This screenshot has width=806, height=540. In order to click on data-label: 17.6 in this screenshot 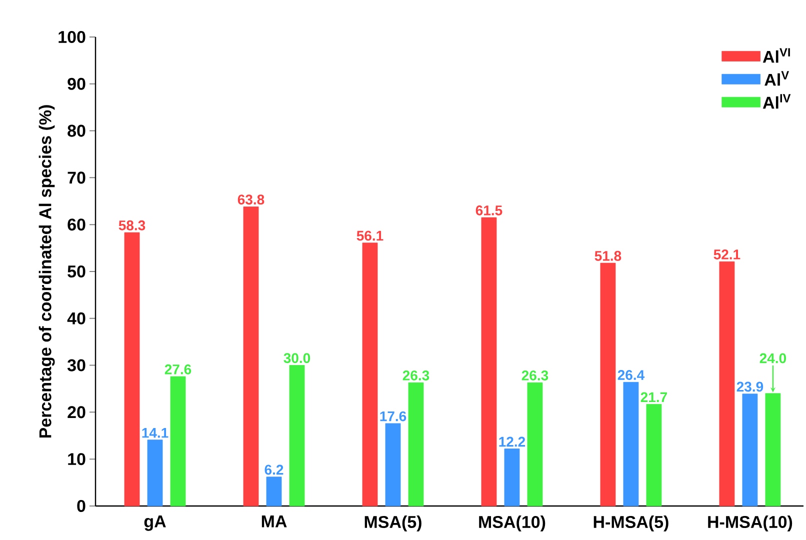, I will do `click(393, 416)`.